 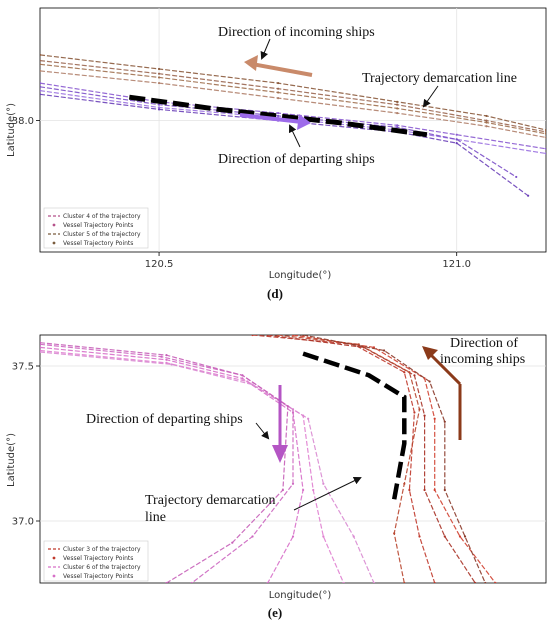 What do you see at coordinates (102, 216) in the screenshot?
I see `legend-label-d-0: Cluster 4 of the trajectory` at bounding box center [102, 216].